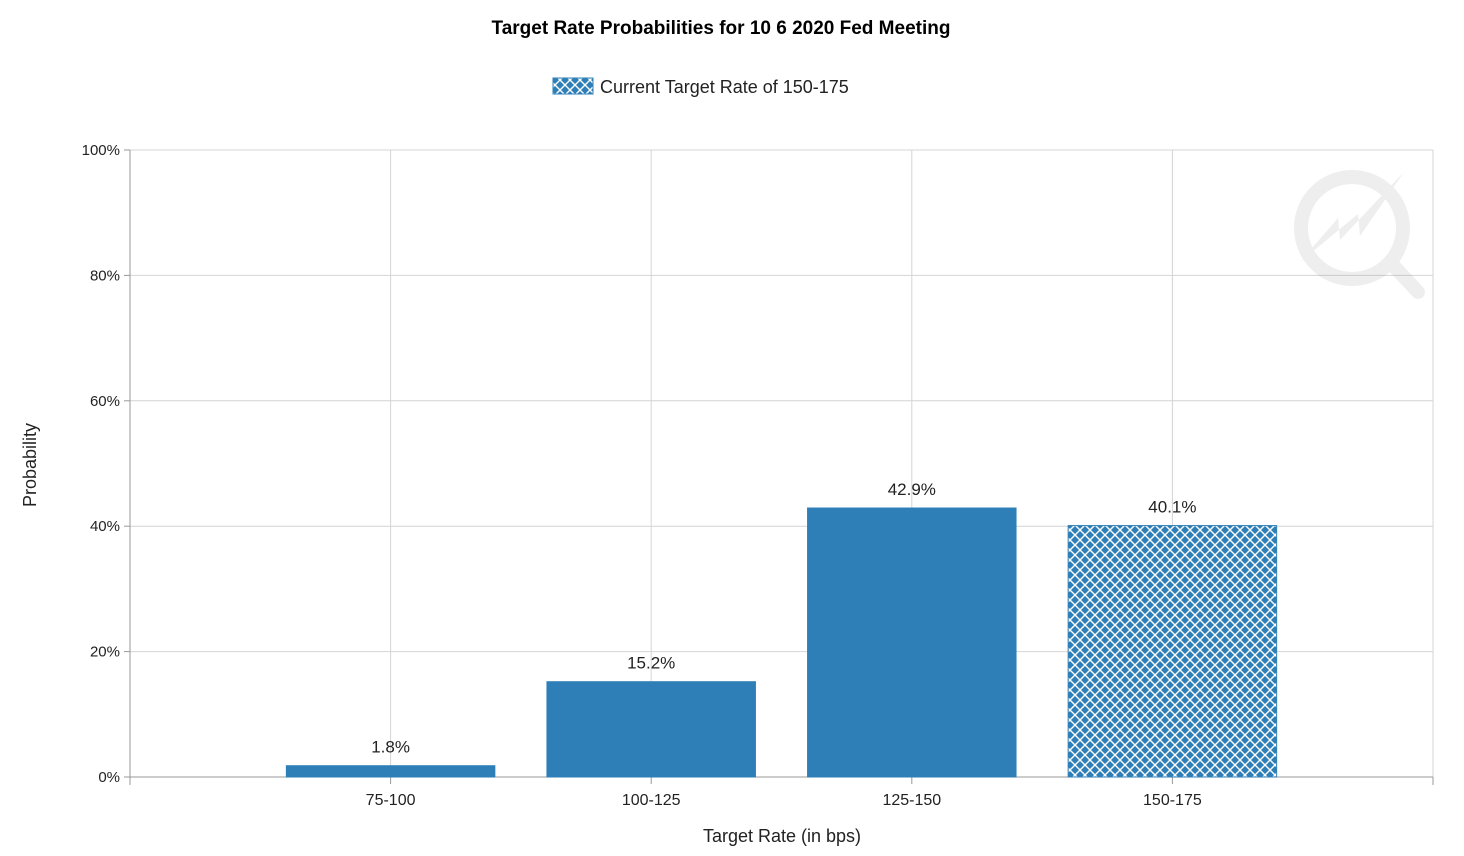 The height and width of the screenshot is (856, 1464). What do you see at coordinates (724, 87) in the screenshot?
I see `legend-label: Current Target Rate of 150-175` at bounding box center [724, 87].